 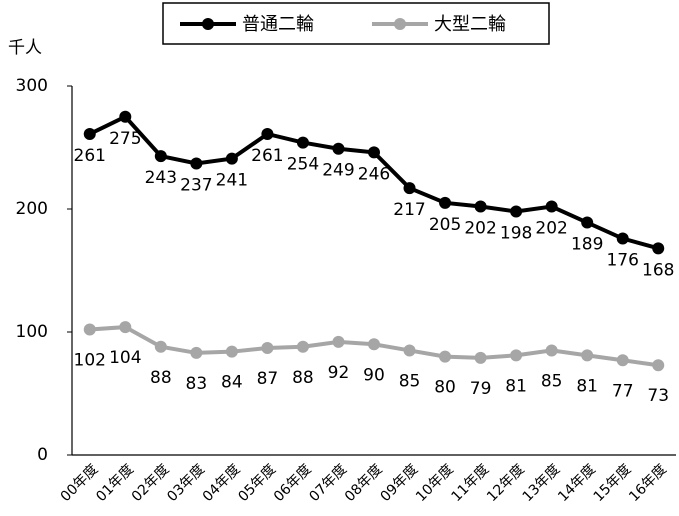 What do you see at coordinates (32, 209) in the screenshot?
I see `y-tick-label: 200` at bounding box center [32, 209].